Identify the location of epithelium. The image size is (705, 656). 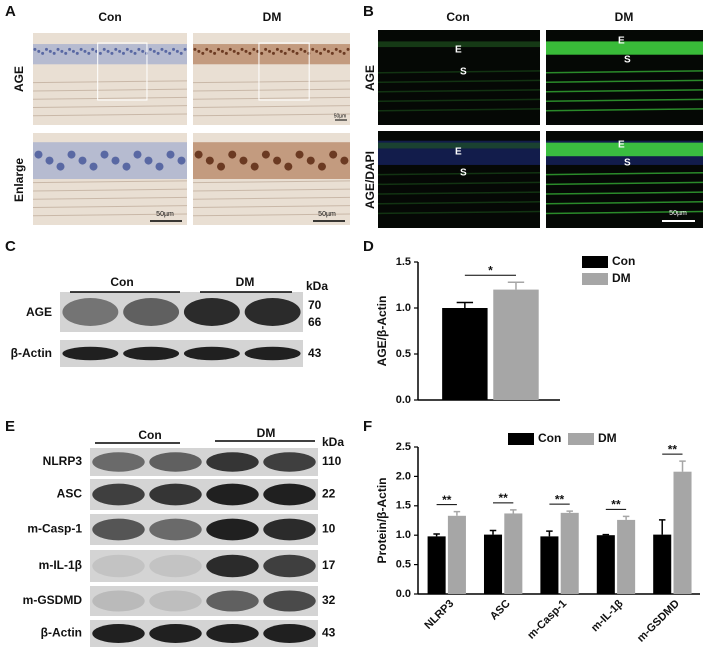
(110, 54).